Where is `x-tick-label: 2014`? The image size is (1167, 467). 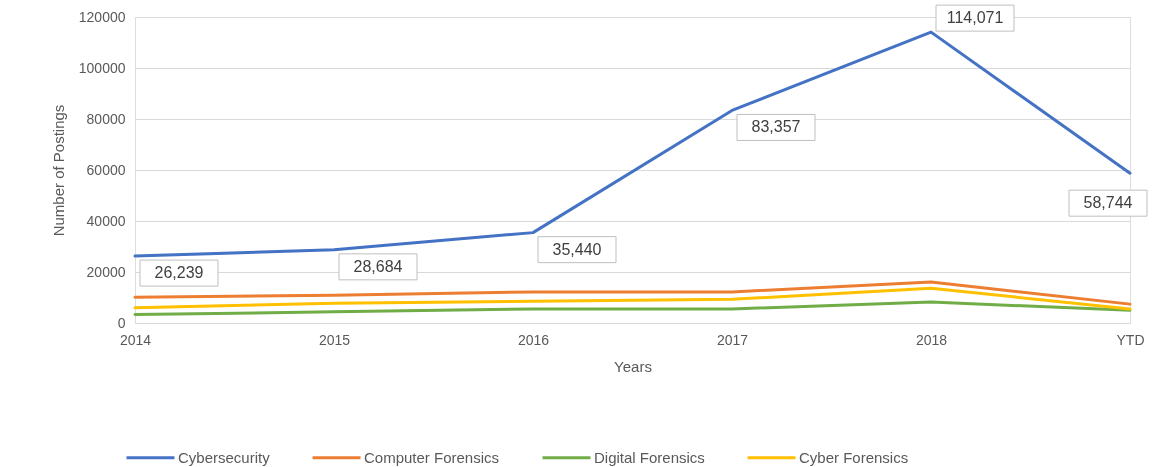 x-tick-label: 2014 is located at coordinates (135, 339).